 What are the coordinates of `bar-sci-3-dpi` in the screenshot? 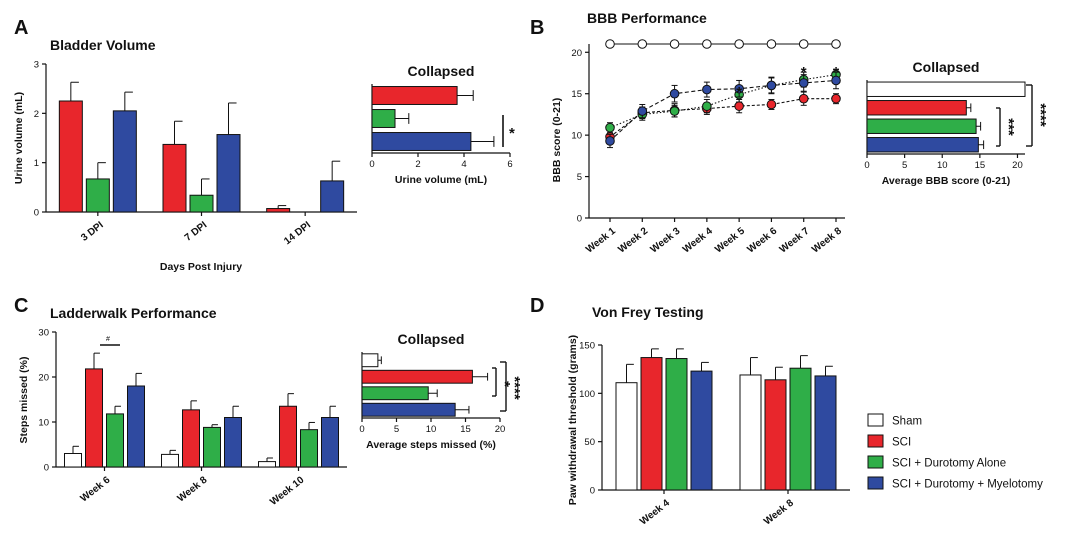 It's located at (70, 156).